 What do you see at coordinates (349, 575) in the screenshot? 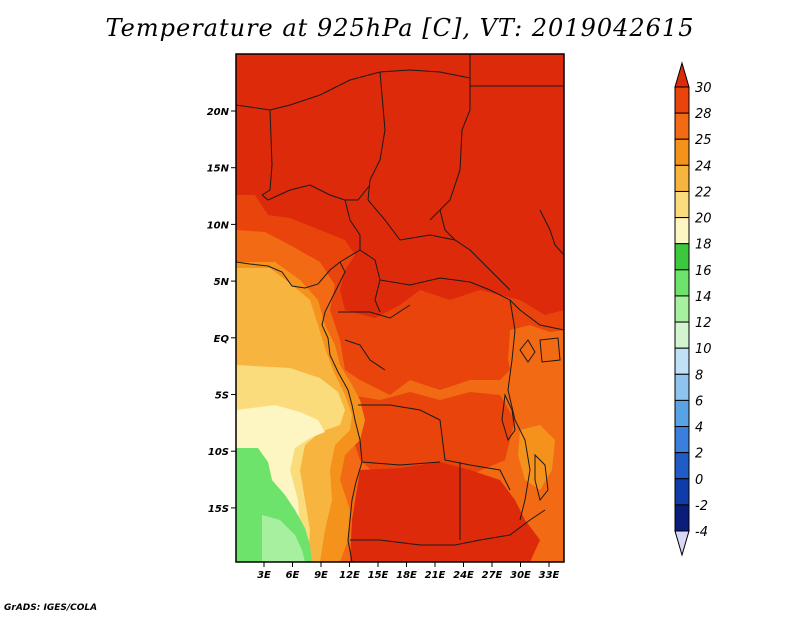
I see `lon-tick-label: 12E` at bounding box center [349, 575].